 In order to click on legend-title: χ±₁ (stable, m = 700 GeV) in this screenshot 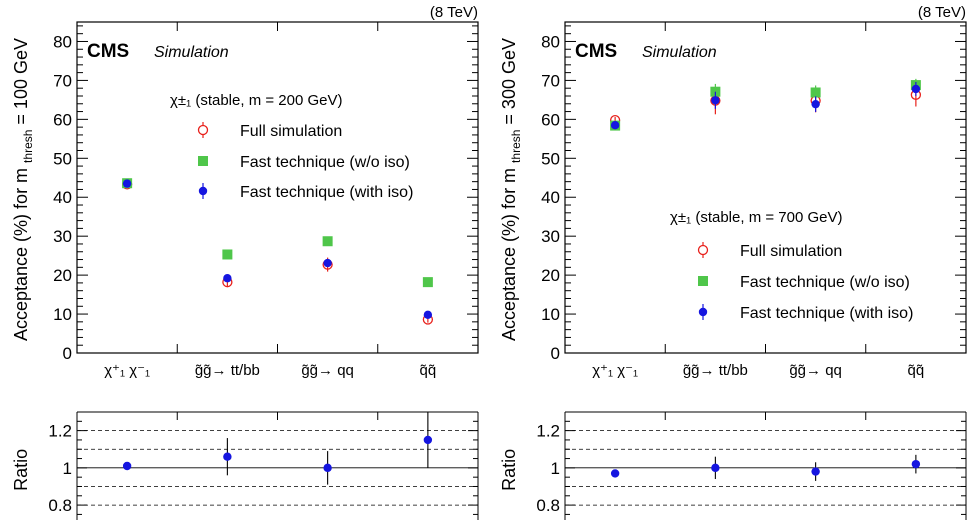, I will do `click(756, 217)`.